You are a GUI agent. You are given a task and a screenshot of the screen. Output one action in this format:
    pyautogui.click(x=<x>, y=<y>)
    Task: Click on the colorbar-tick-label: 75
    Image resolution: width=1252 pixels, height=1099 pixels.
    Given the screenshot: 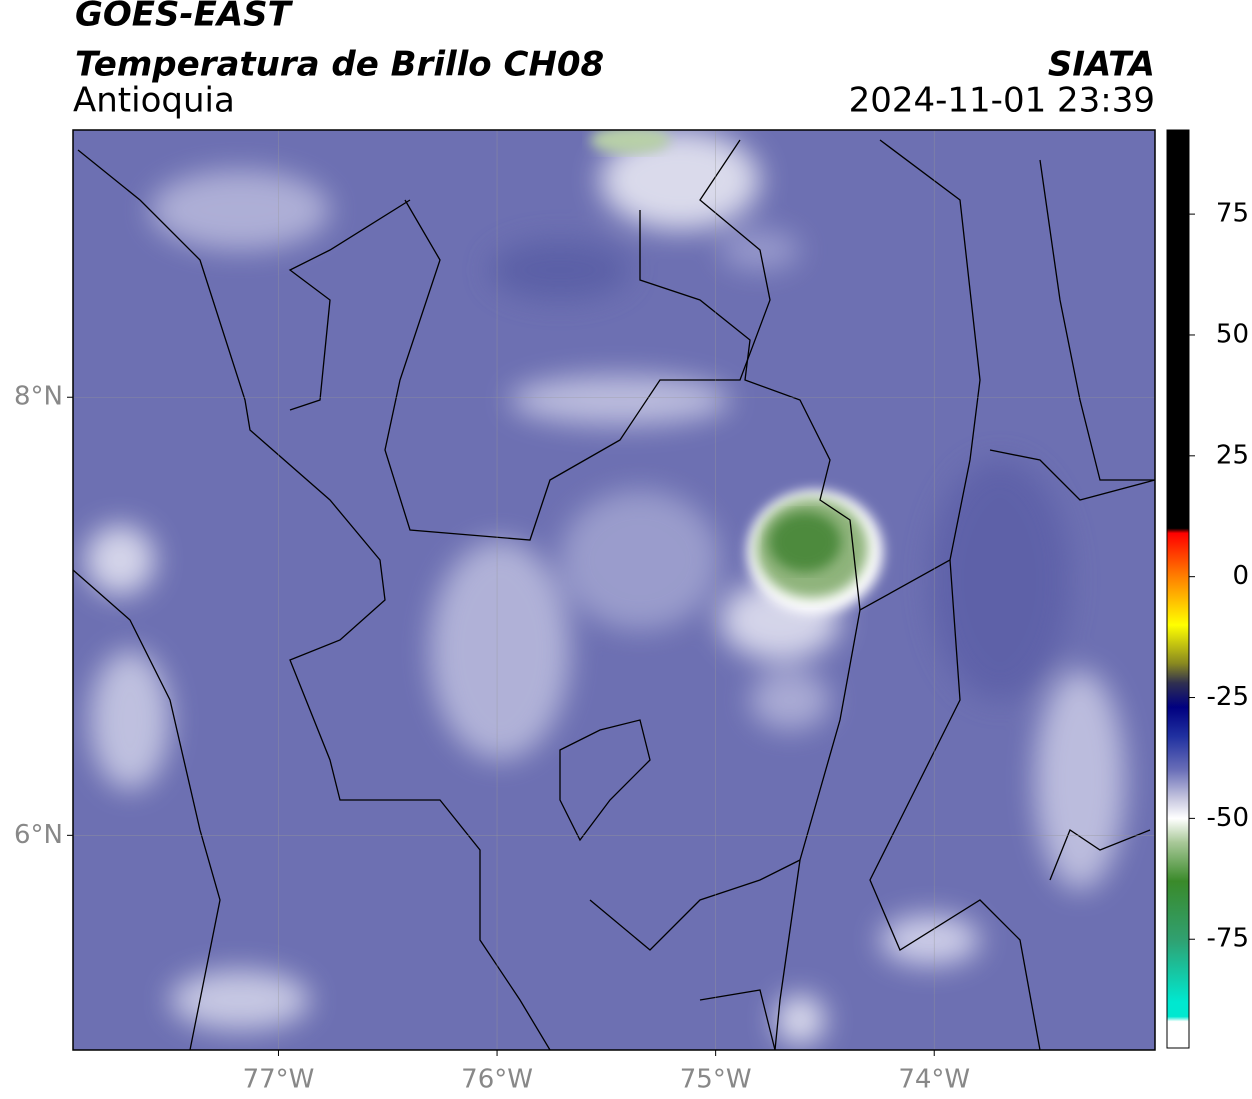 What is the action you would take?
    pyautogui.click(x=1232, y=214)
    